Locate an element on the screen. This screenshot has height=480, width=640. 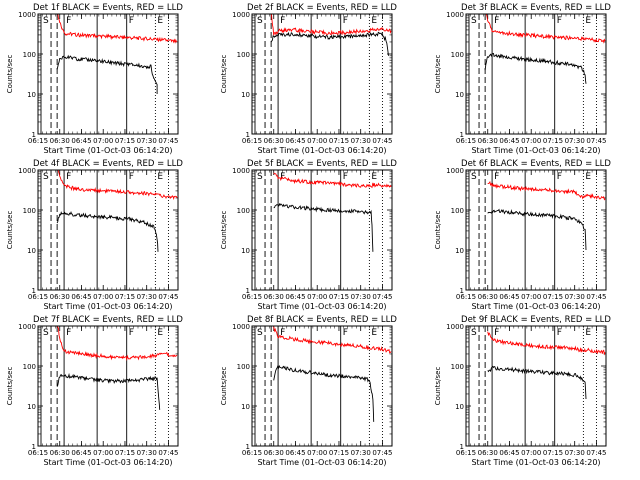
chart-title: Det 4f BLACK = Events, RED = LLD is located at coordinates (108, 164).